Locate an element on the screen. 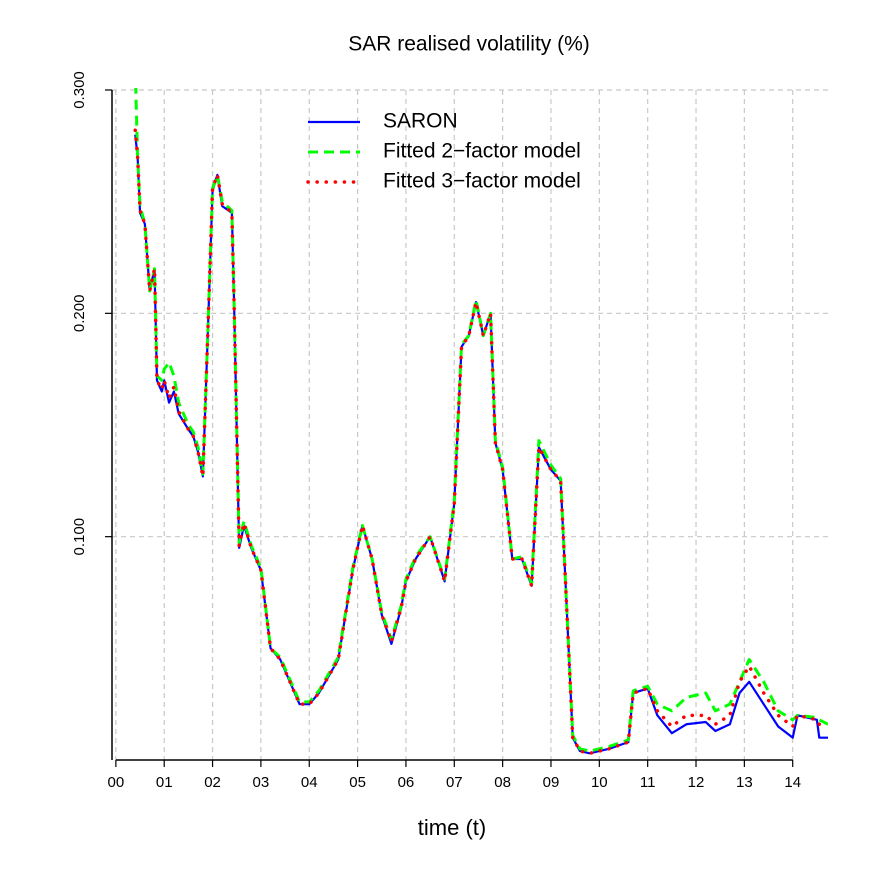 This screenshot has height=872, width=872. chart-title: SAR realised volatility (%) is located at coordinates (469, 44).